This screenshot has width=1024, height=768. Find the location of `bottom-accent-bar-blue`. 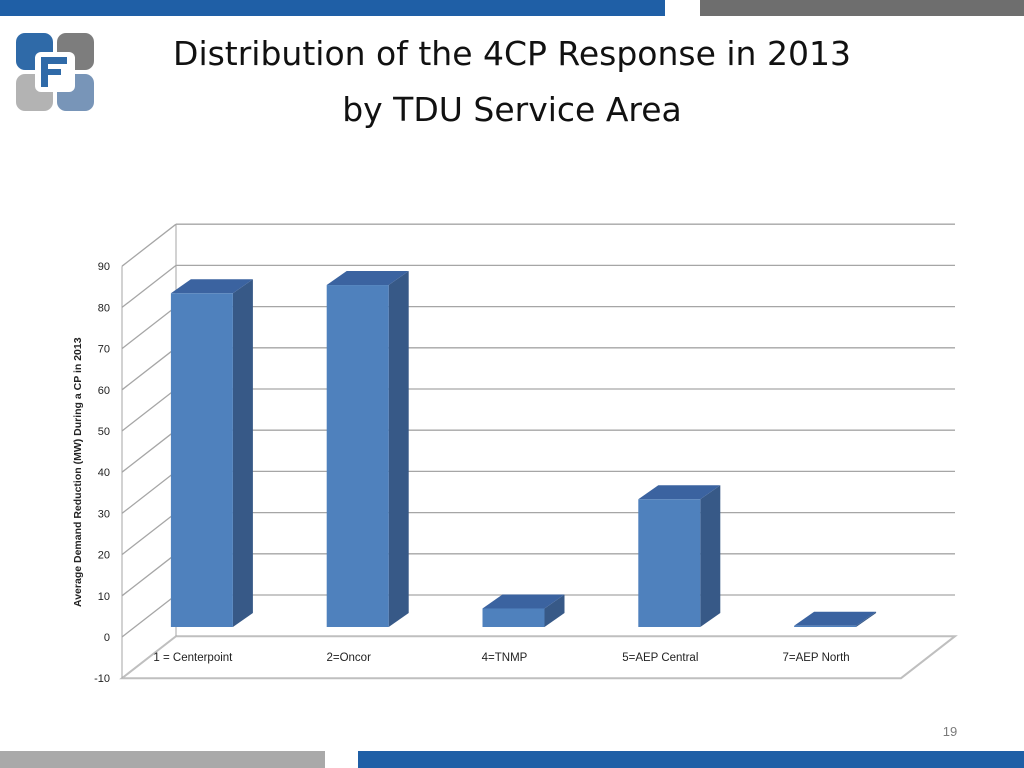

bottom-accent-bar-blue is located at coordinates (691, 759).